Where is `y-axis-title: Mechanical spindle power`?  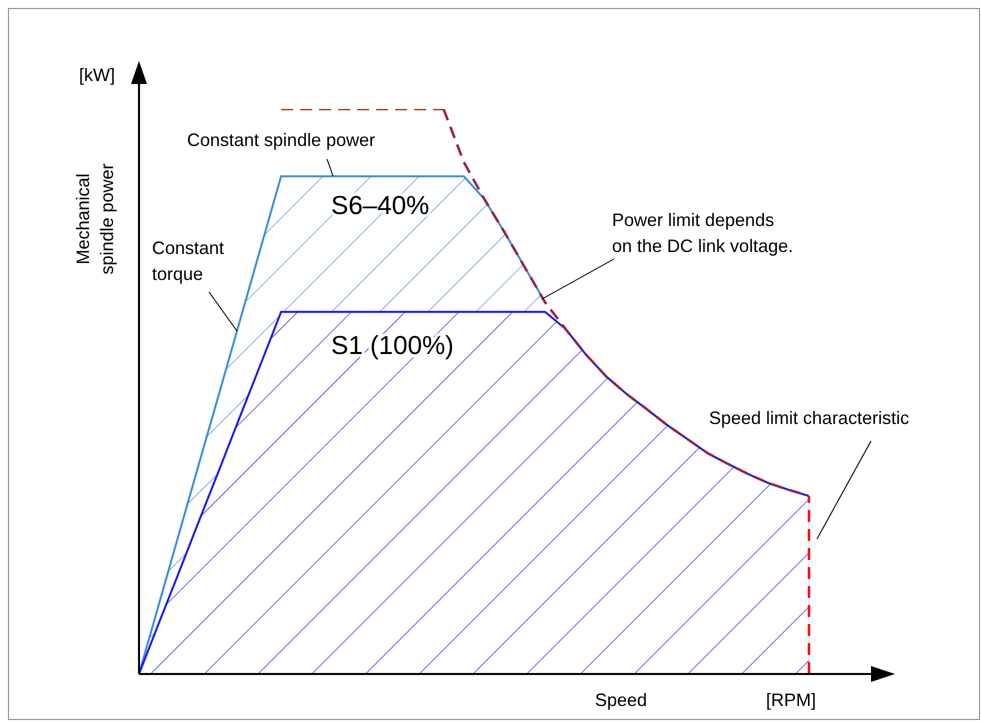
y-axis-title: Mechanical spindle power is located at coordinates (95, 219).